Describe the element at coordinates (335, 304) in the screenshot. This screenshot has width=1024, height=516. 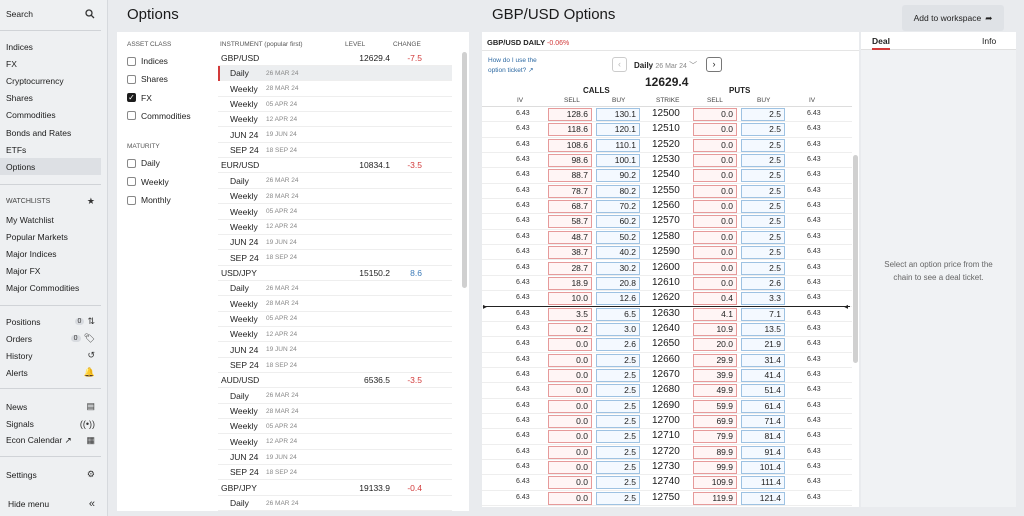
I see `expiry-row: Weekly 28 MAR 24` at that location.